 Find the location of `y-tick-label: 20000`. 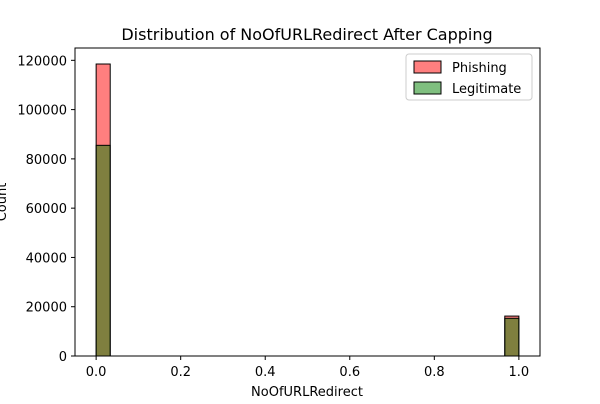

y-tick-label: 20000 is located at coordinates (46, 308).